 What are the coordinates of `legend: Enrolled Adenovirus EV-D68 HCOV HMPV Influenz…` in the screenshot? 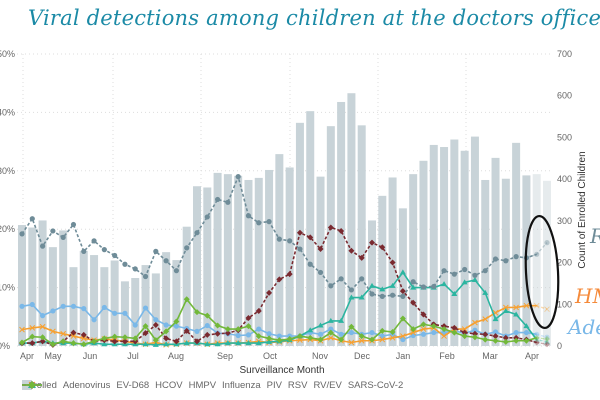 It's located at (212, 385).